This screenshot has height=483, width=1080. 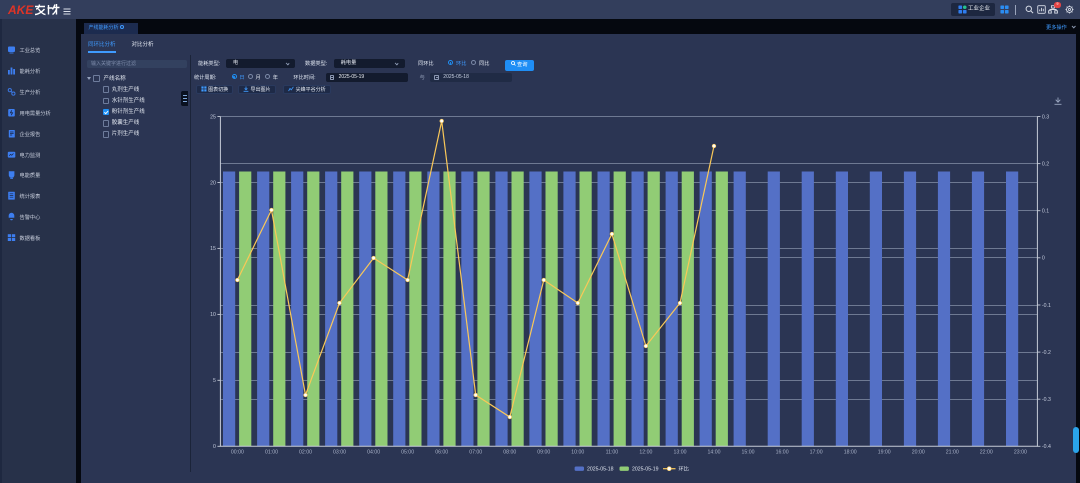 What do you see at coordinates (475, 452) in the screenshot?
I see `svg-text: 07:00` at bounding box center [475, 452].